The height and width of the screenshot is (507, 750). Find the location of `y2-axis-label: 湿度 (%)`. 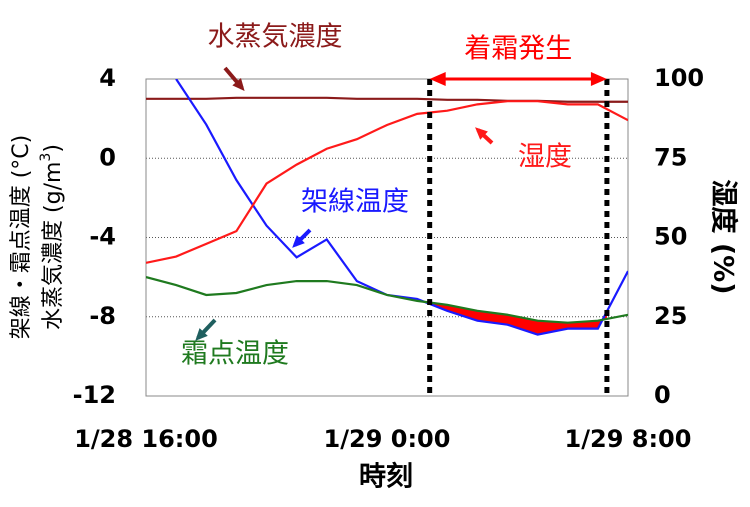

y2-axis-label: 湿度 (%) is located at coordinates (724, 236).